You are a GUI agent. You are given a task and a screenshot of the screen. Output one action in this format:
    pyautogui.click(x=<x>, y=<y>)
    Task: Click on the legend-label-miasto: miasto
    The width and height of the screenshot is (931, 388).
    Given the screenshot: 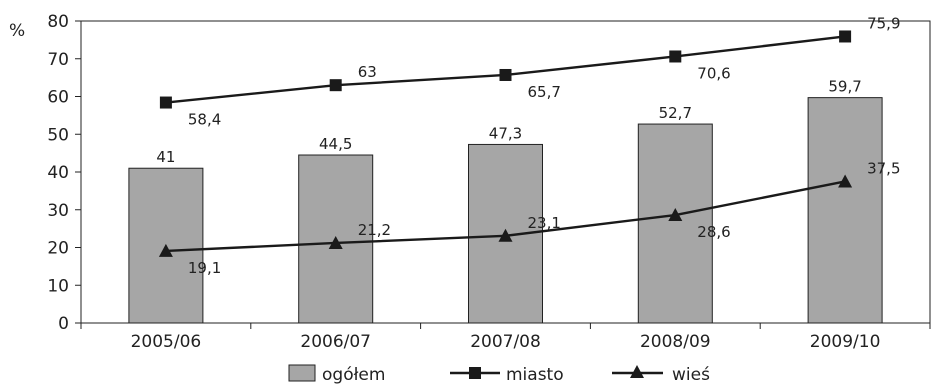 What is the action you would take?
    pyautogui.click(x=535, y=375)
    